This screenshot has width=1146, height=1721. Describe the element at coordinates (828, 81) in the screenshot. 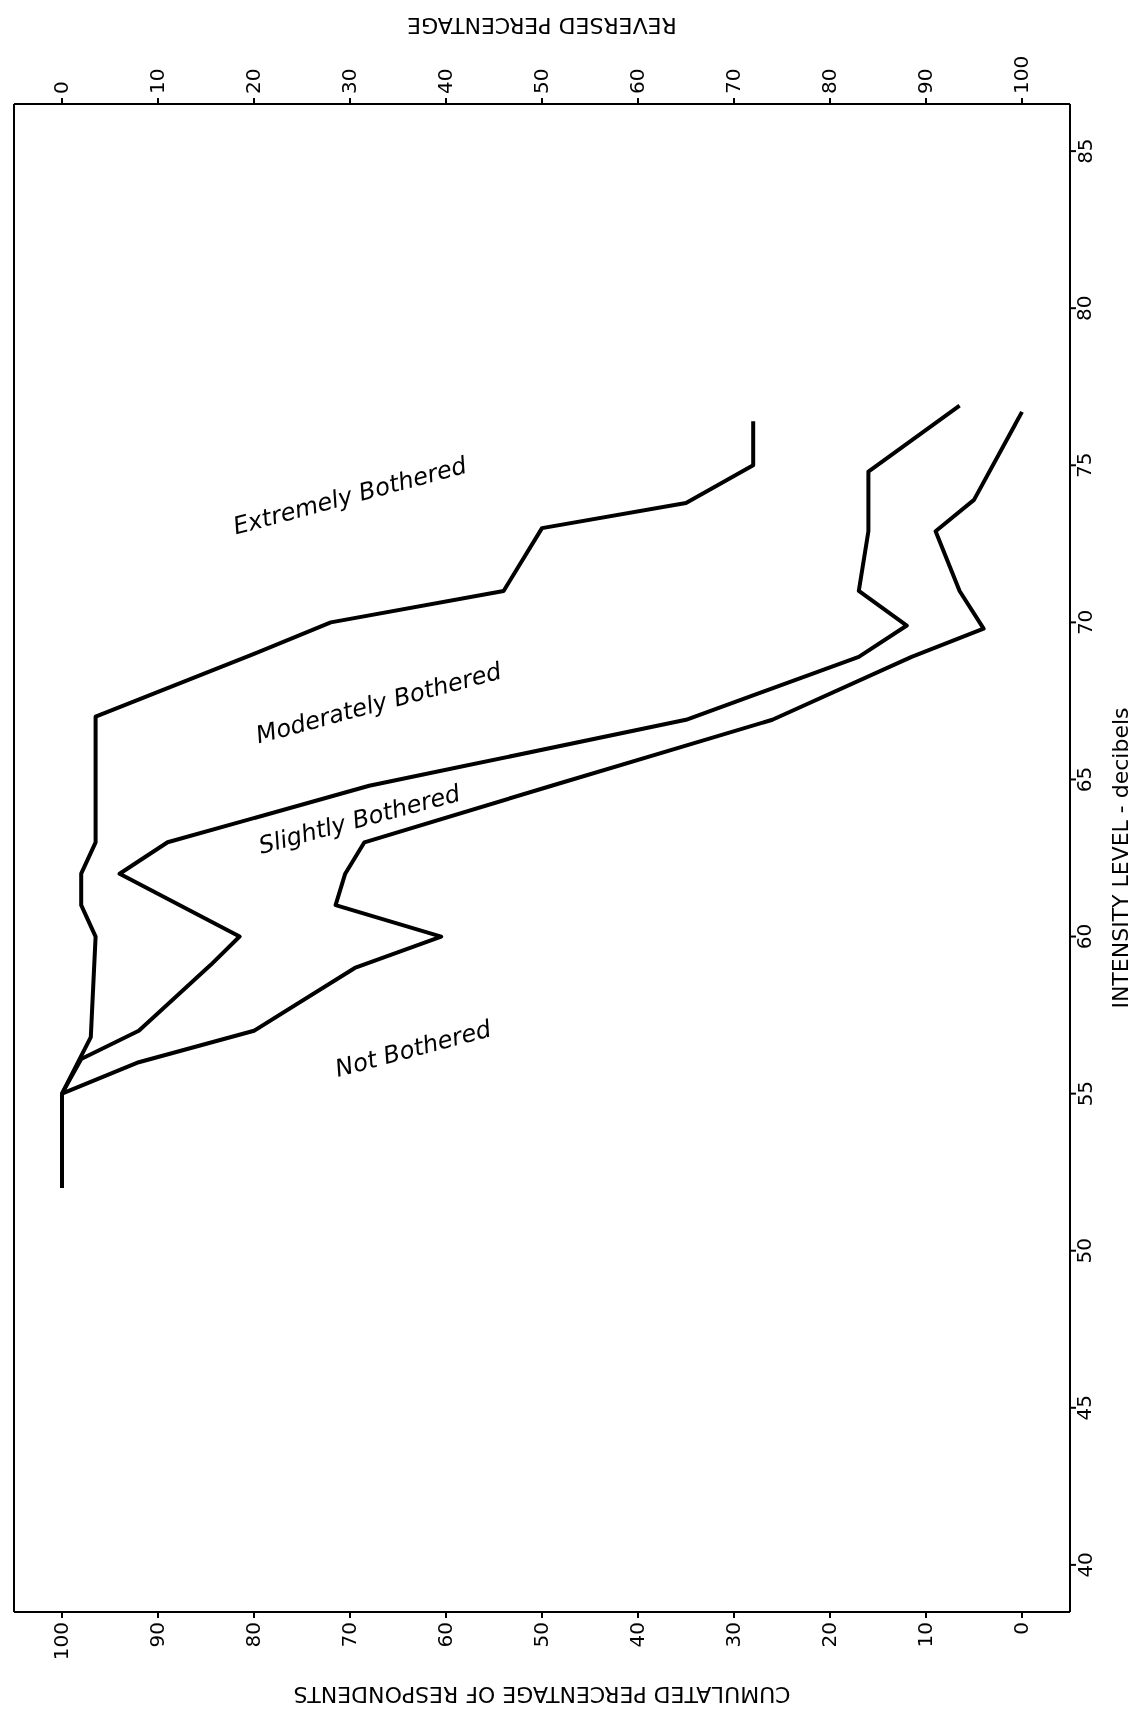

I see `x2-tick-label: 80` at that location.